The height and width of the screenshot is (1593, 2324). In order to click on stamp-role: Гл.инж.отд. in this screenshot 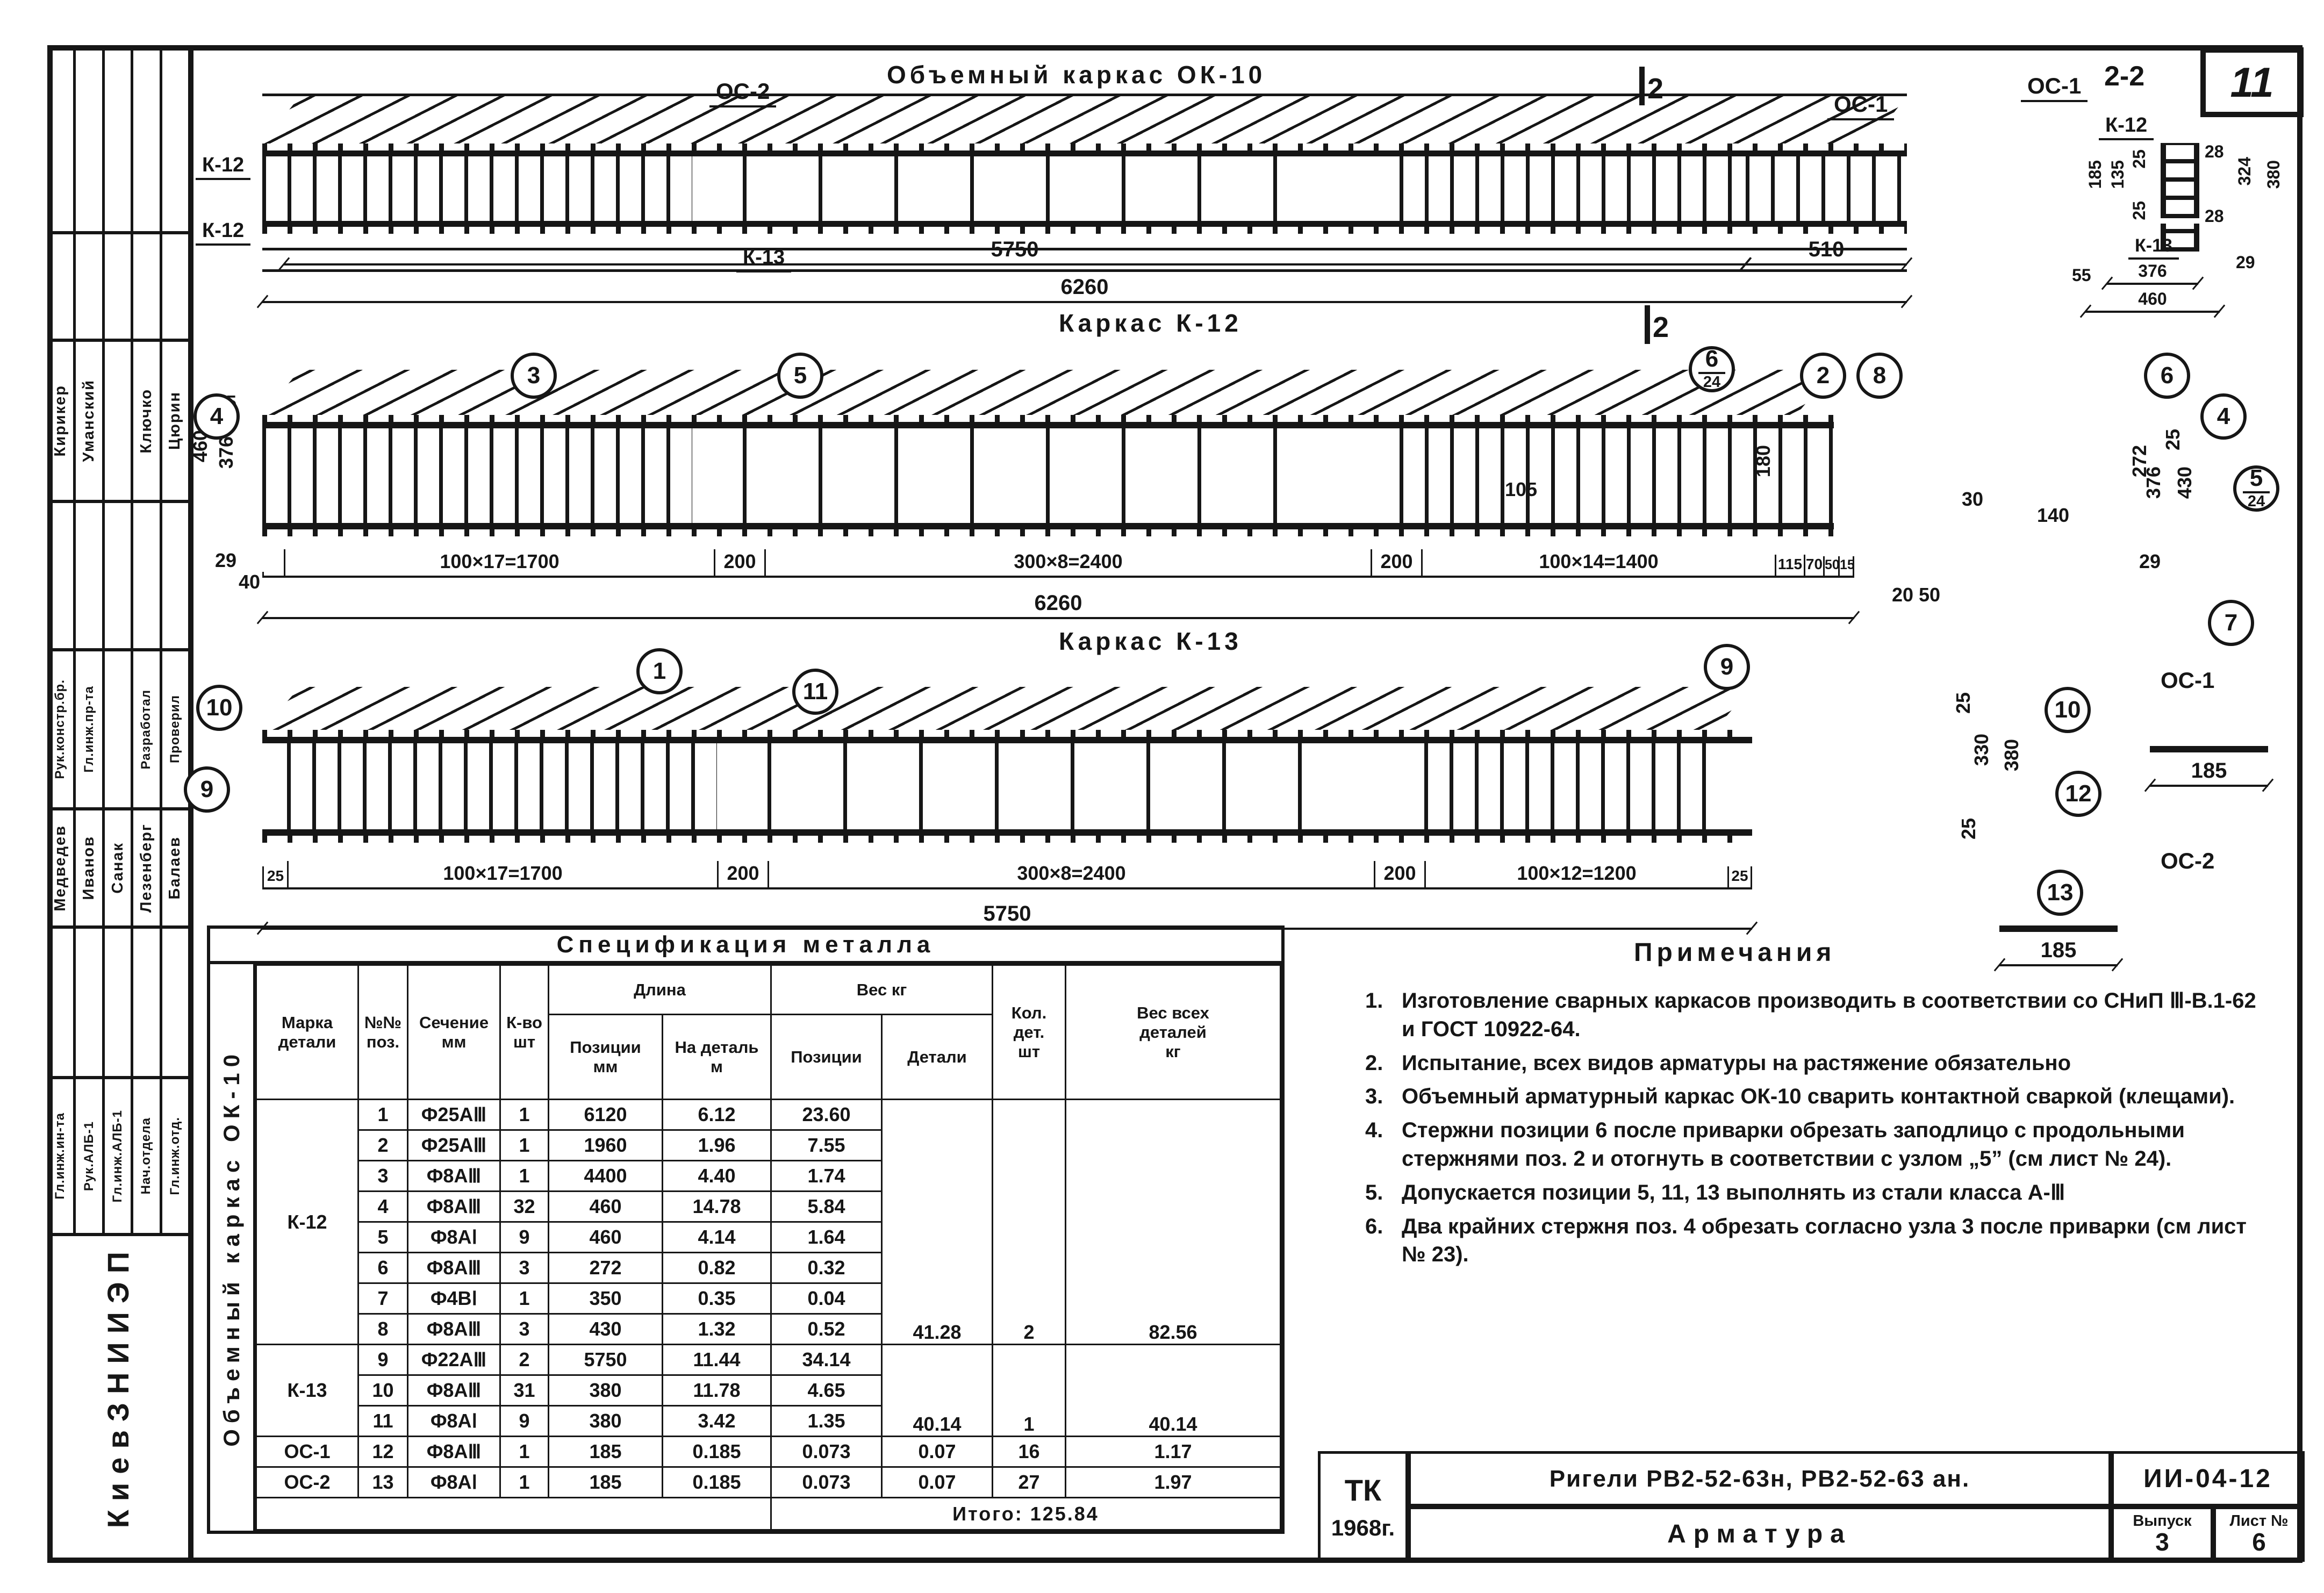, I will do `click(174, 1156)`.